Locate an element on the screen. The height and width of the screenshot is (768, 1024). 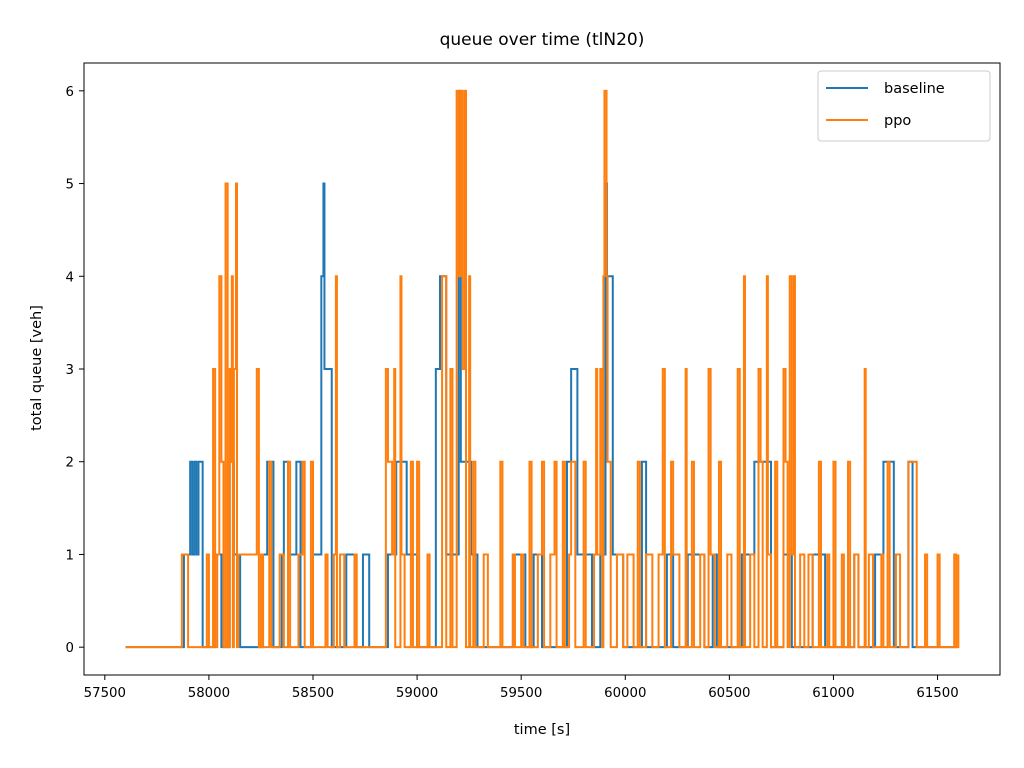
x-tick-label: 59500 is located at coordinates (521, 693).